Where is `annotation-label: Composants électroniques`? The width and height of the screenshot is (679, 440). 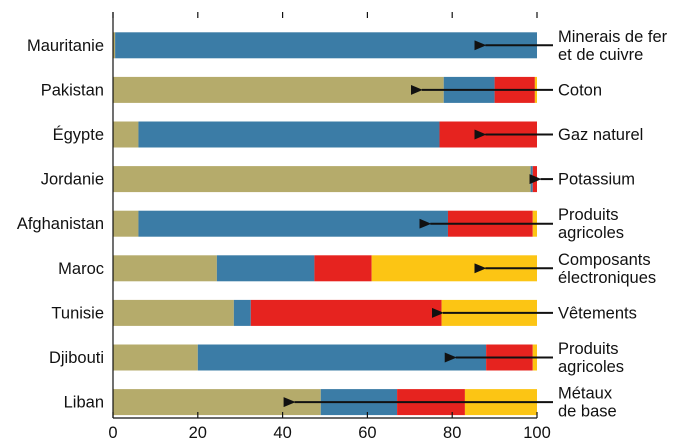 annotation-label: Composants électroniques is located at coordinates (607, 269).